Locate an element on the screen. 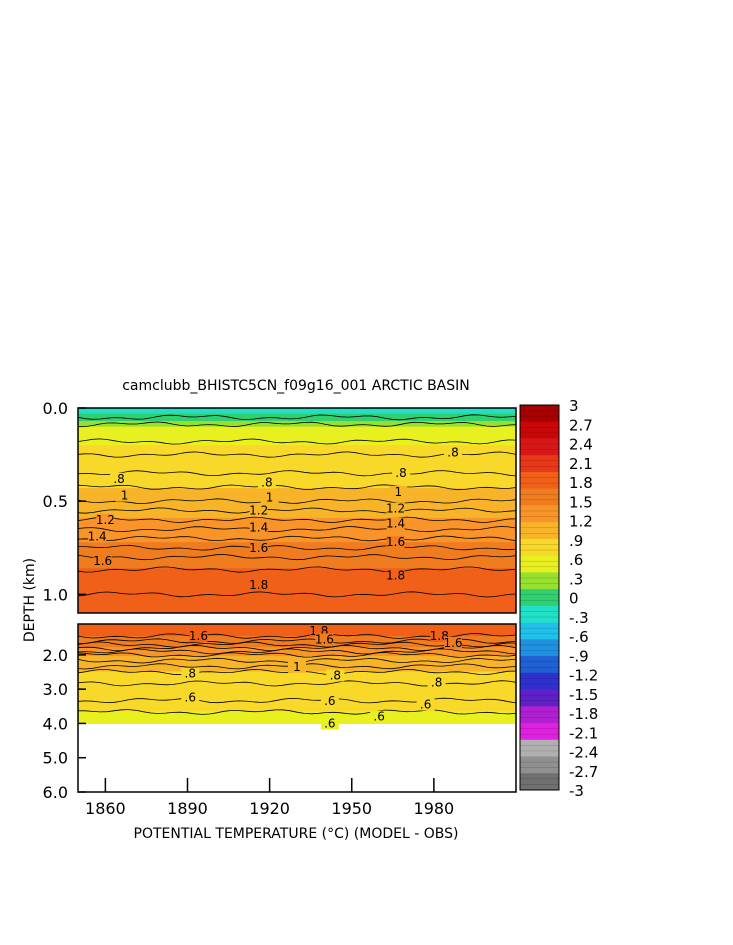  y-tick-label: 2.0 is located at coordinates (55, 655).